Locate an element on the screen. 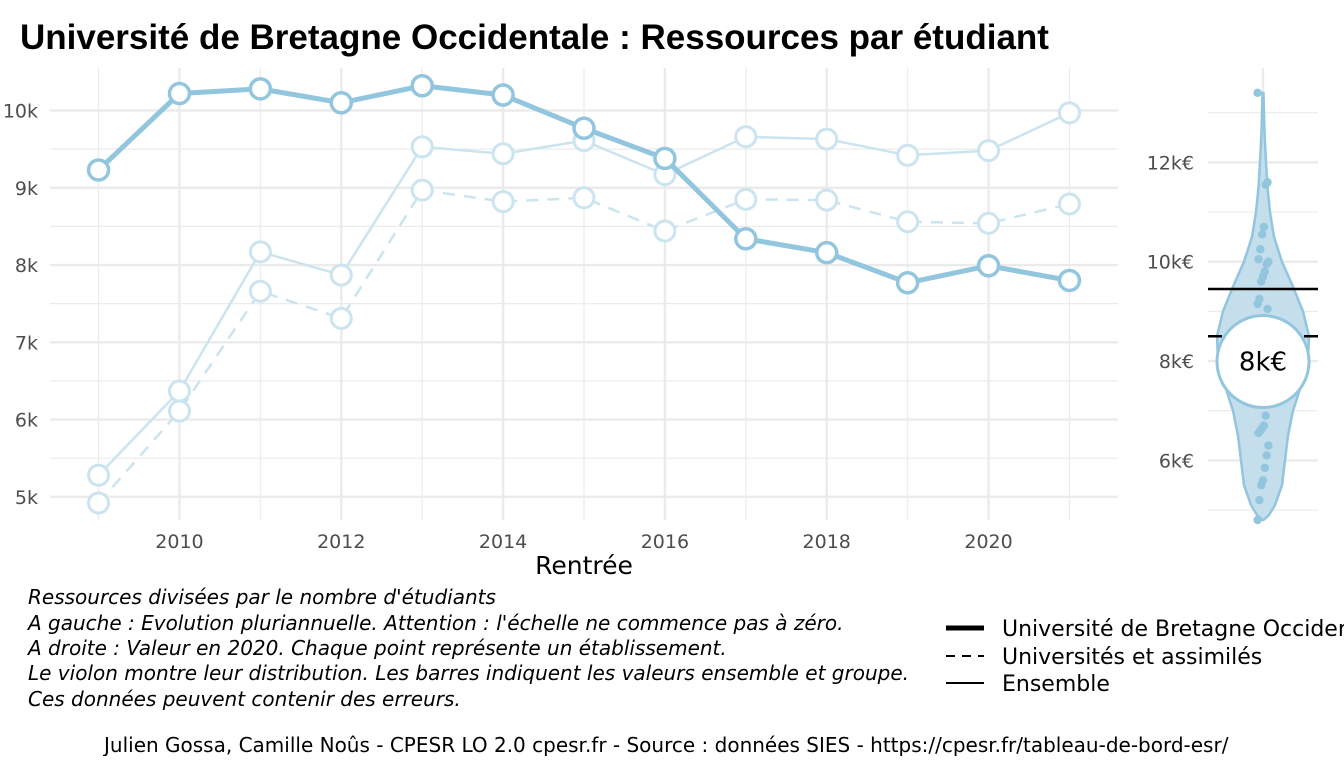  violin-chart-body: 8k€ is located at coordinates (1263, 306).